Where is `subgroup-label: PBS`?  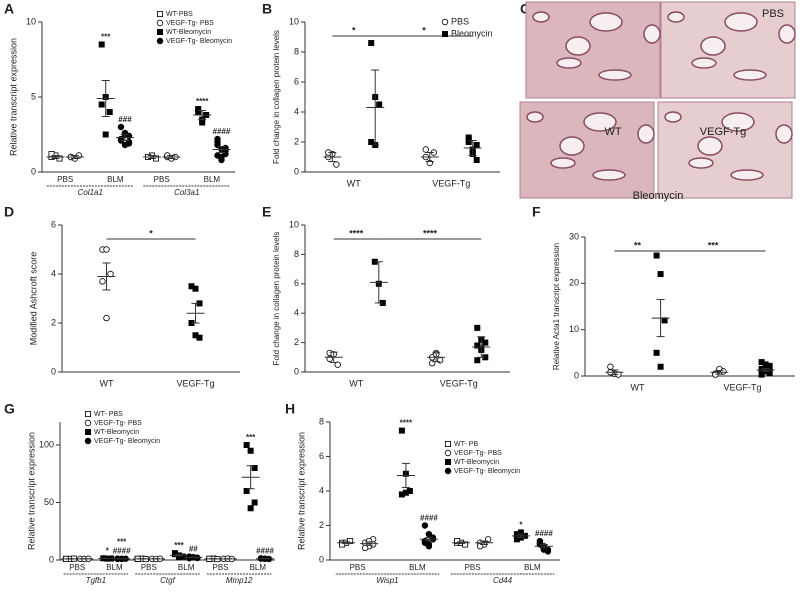
subgroup-label: PBS is located at coordinates (473, 567).